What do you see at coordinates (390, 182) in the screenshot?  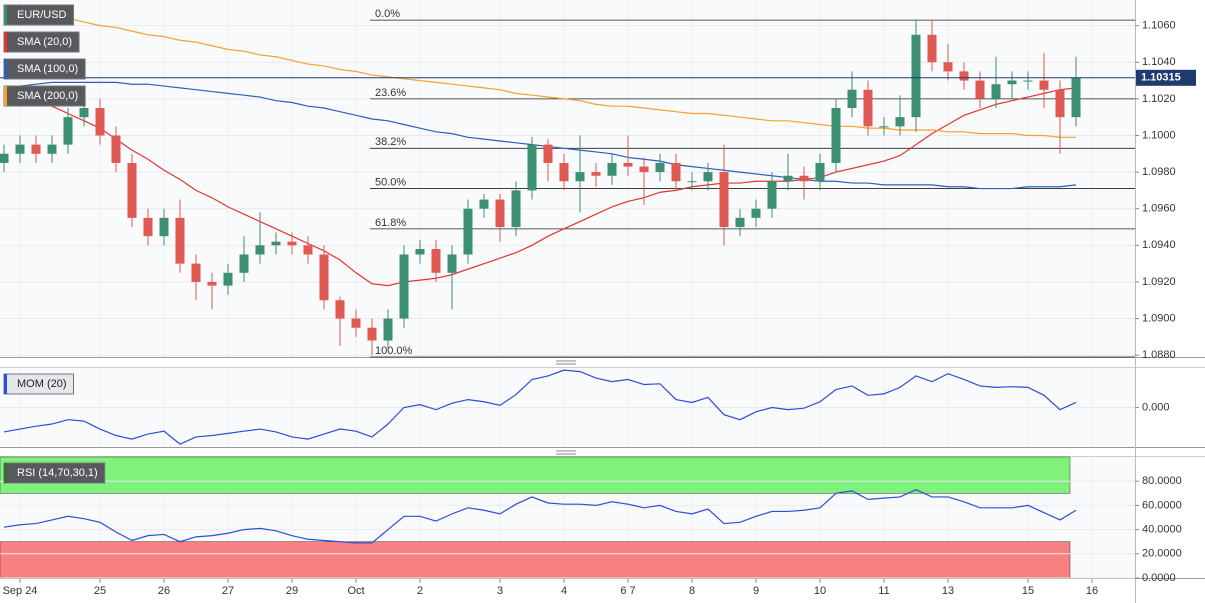 I see `fib-label: 50.0%` at bounding box center [390, 182].